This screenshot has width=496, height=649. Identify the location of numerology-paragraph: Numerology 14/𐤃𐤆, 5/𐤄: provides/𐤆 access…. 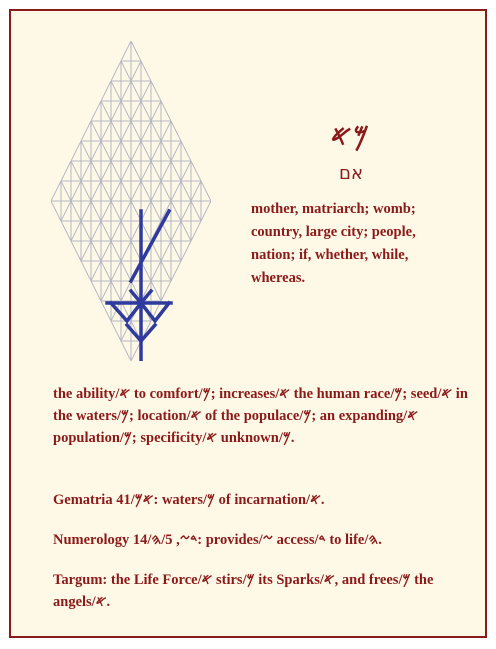
(217, 540).